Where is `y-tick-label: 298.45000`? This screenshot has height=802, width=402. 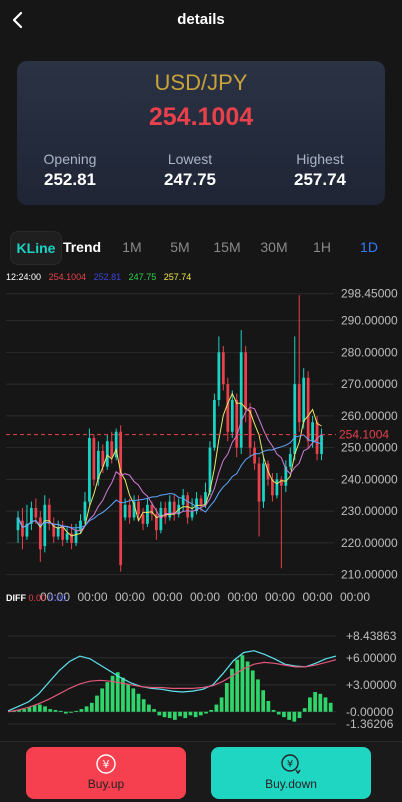
y-tick-label: 298.45000 is located at coordinates (369, 294).